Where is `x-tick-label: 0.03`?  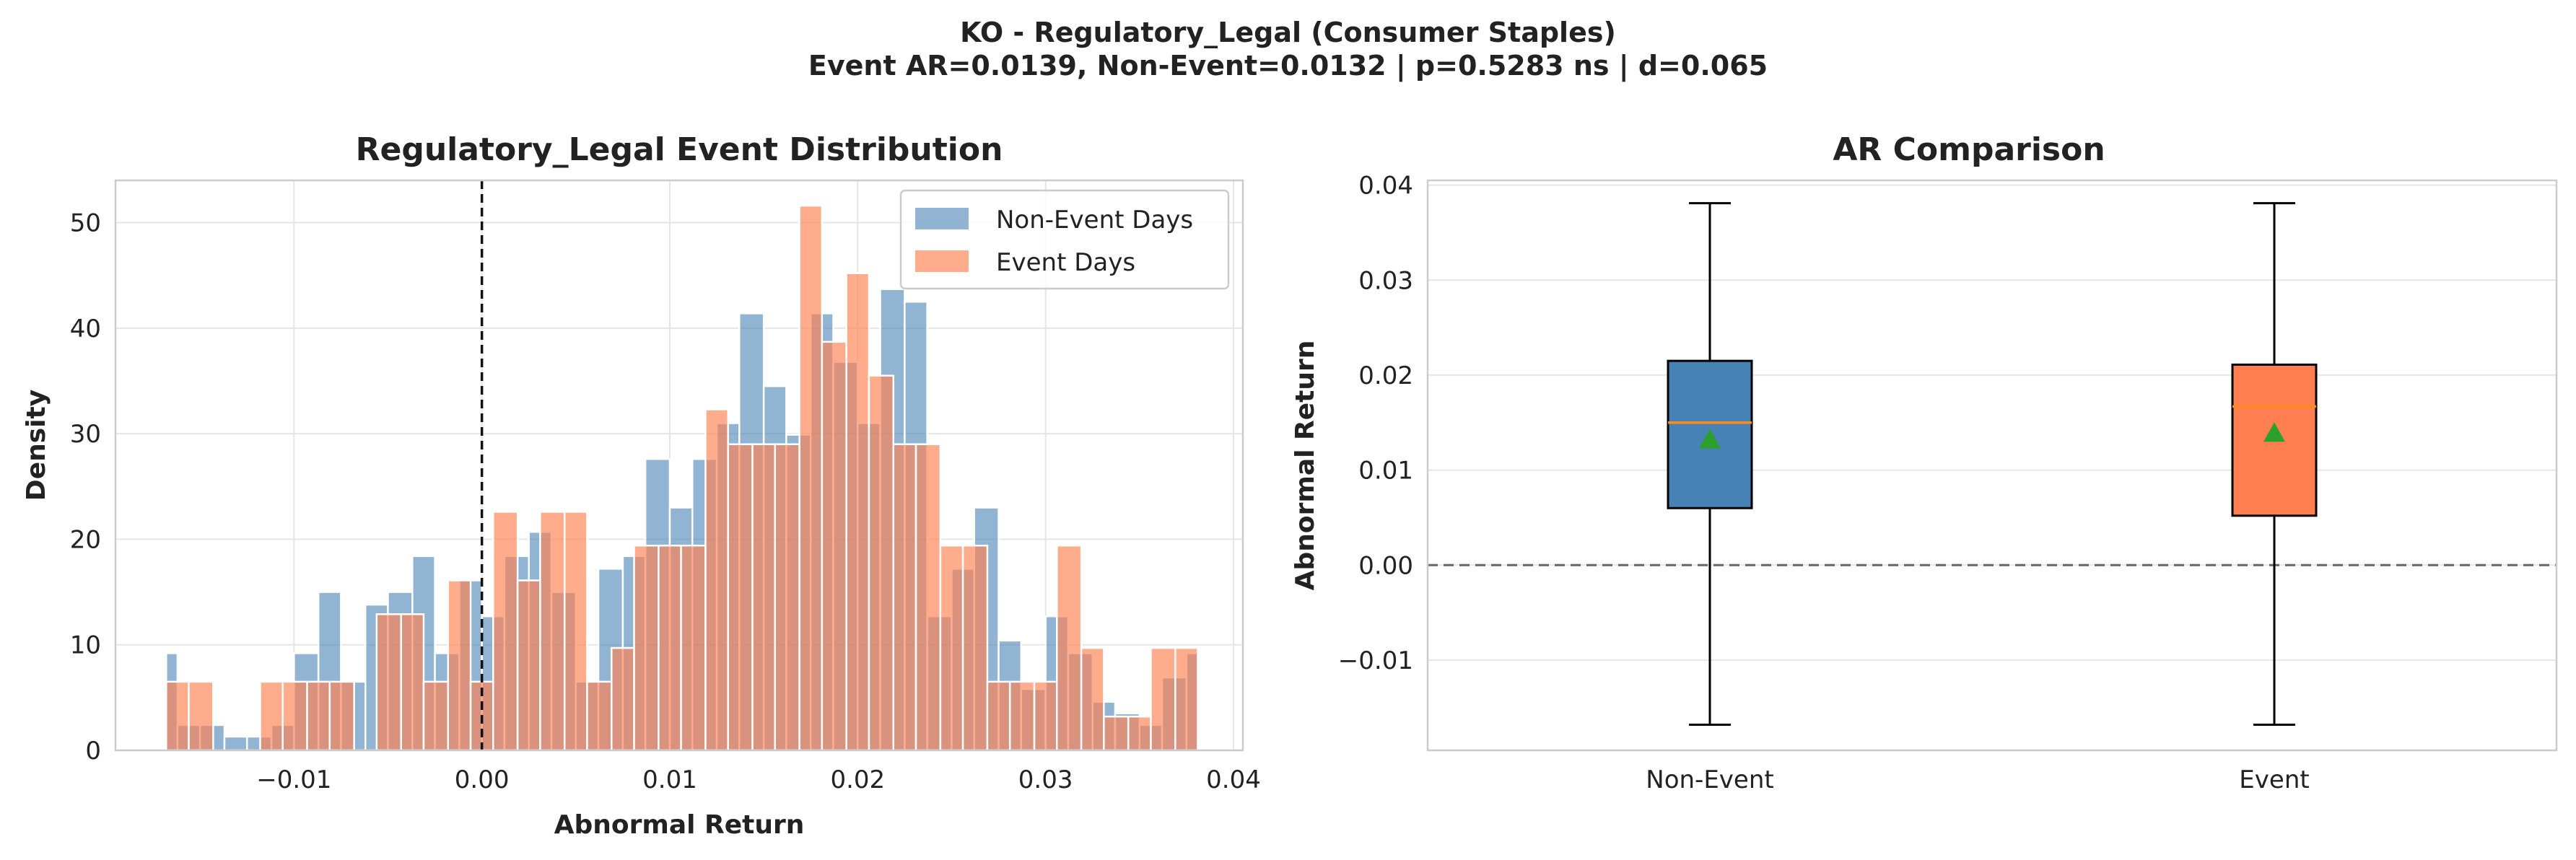 x-tick-label: 0.03 is located at coordinates (1045, 780).